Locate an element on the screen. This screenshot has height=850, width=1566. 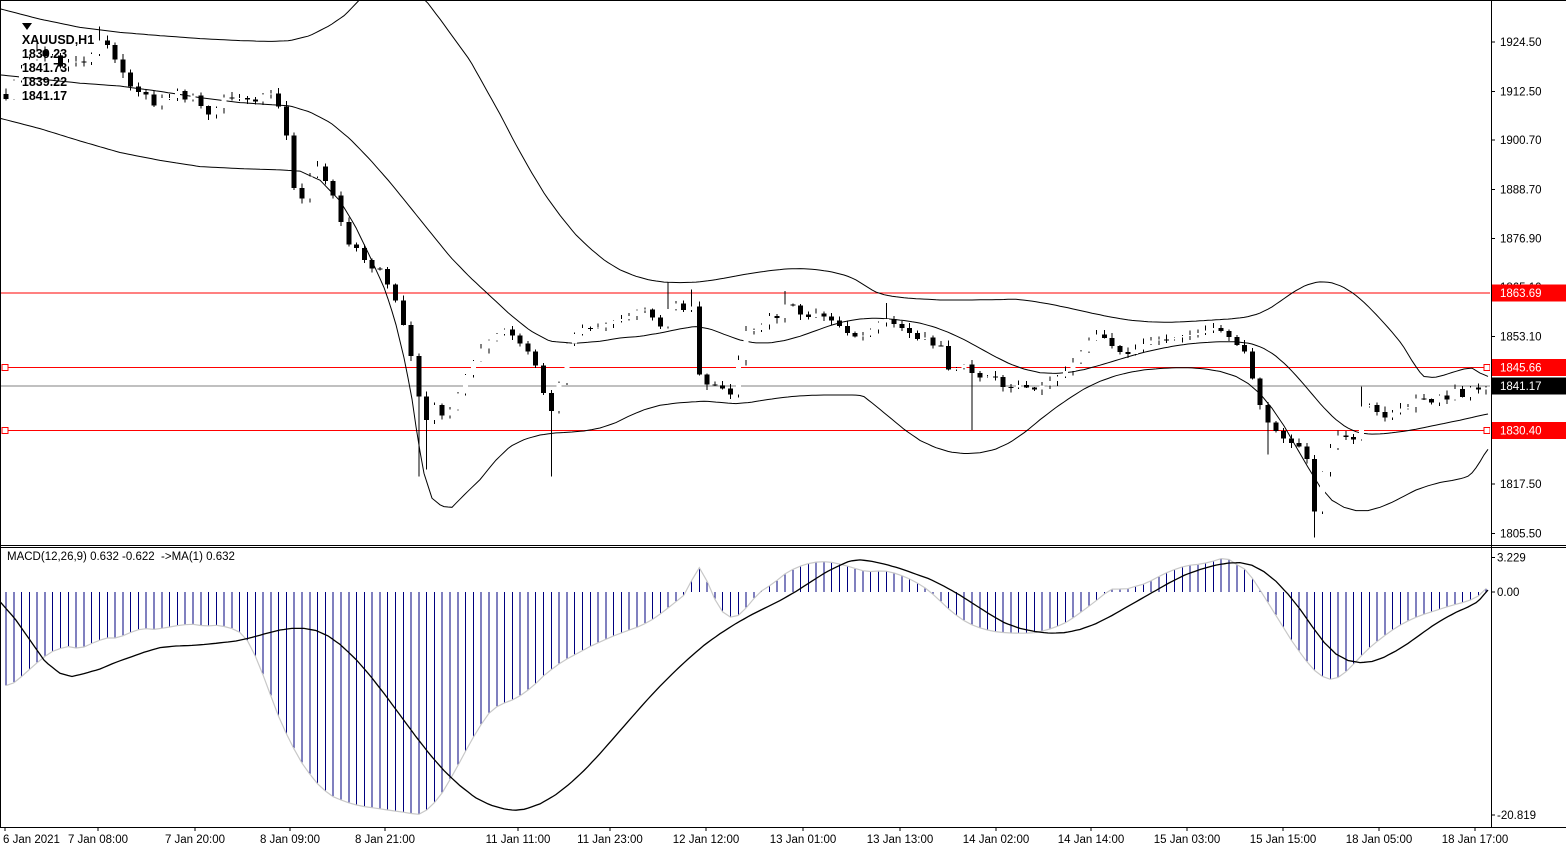
x-axis-label: 13 Jan 01:00 is located at coordinates (803, 840).